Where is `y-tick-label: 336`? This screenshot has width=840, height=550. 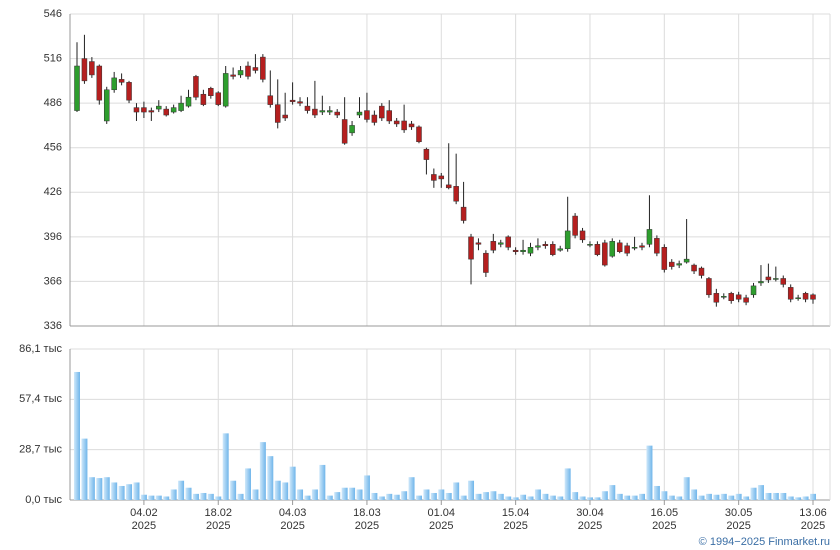
y-tick-label: 336 is located at coordinates (53, 326).